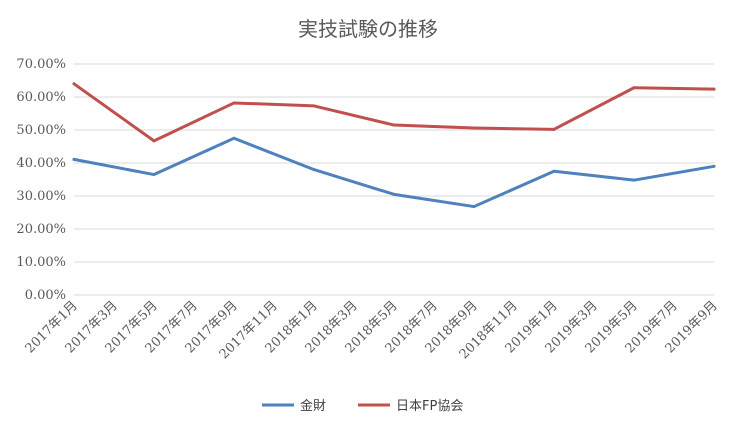 The image size is (736, 429). I want to click on y-tick-label: 0.00%, so click(45, 295).